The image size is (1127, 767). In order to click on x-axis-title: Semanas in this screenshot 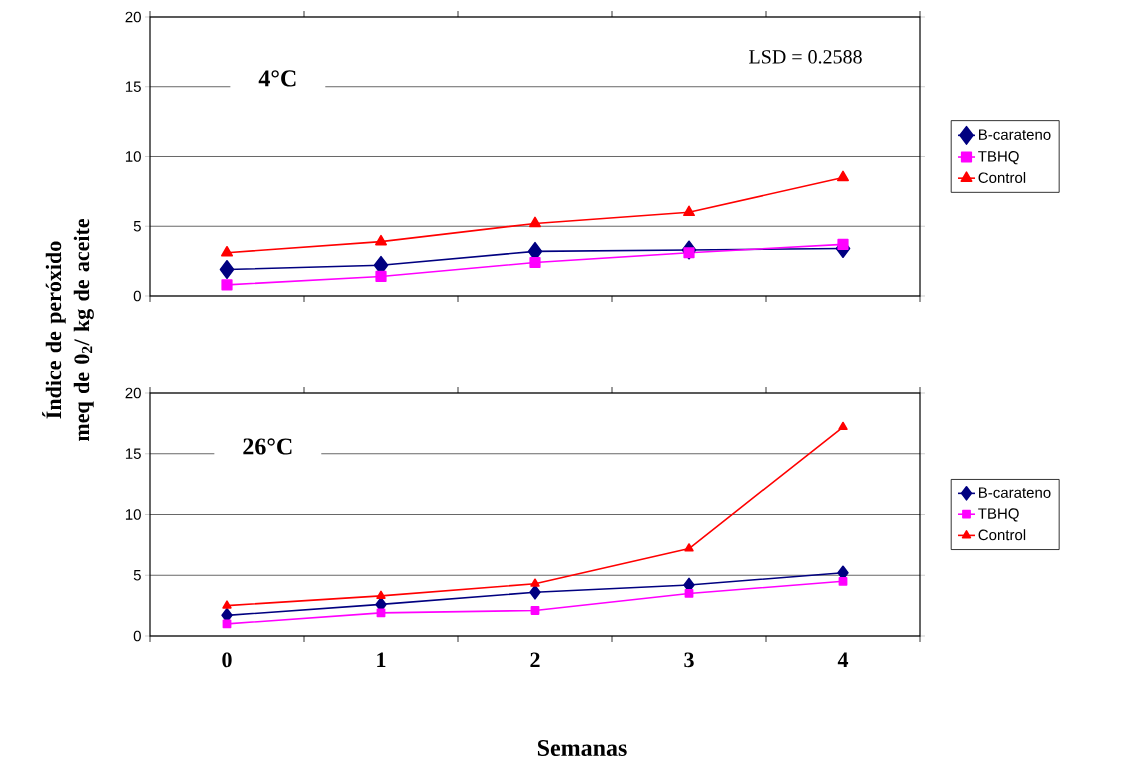, I will do `click(582, 748)`.